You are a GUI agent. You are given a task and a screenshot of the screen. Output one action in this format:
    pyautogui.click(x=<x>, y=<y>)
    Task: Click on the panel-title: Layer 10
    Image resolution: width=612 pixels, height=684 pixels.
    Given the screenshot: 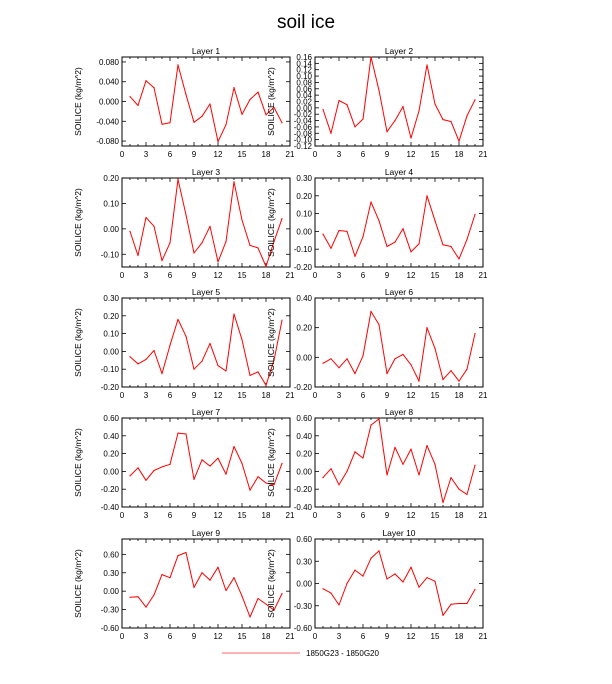 What is the action you would take?
    pyautogui.click(x=398, y=533)
    